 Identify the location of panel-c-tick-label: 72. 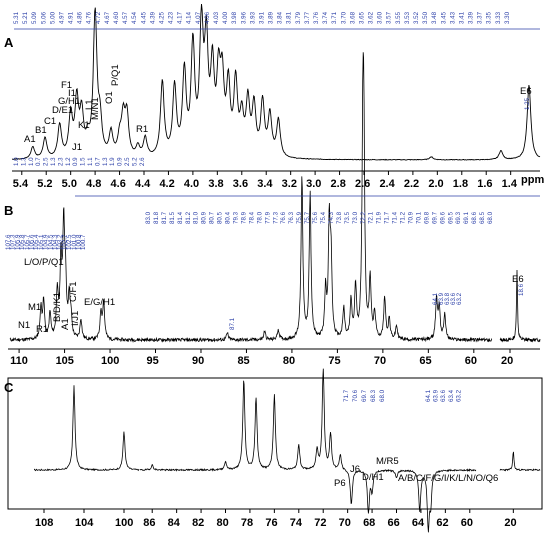
(320, 523).